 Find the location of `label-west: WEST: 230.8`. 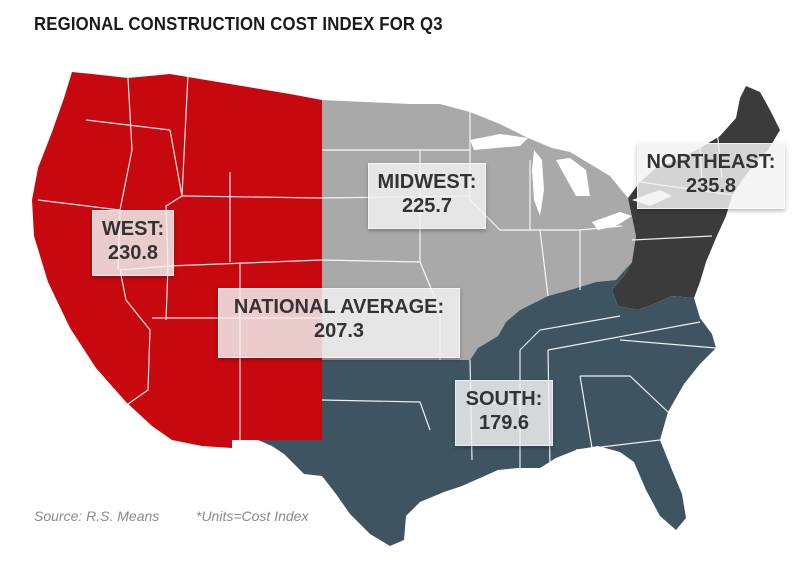

label-west: WEST: 230.8 is located at coordinates (133, 243).